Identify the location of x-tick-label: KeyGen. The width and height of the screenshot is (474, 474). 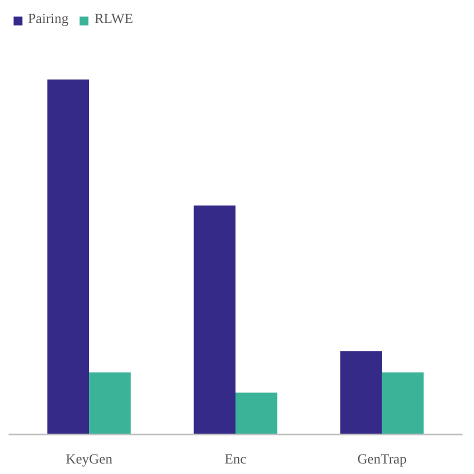
(89, 460).